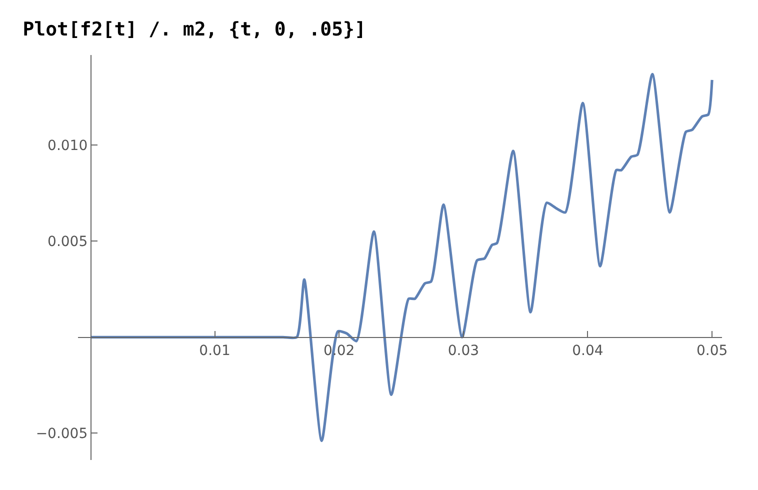  Describe the element at coordinates (194, 29) in the screenshot. I see `chart-title: Plot[f2[t] /. m2, {t, 0, .05}]` at that location.